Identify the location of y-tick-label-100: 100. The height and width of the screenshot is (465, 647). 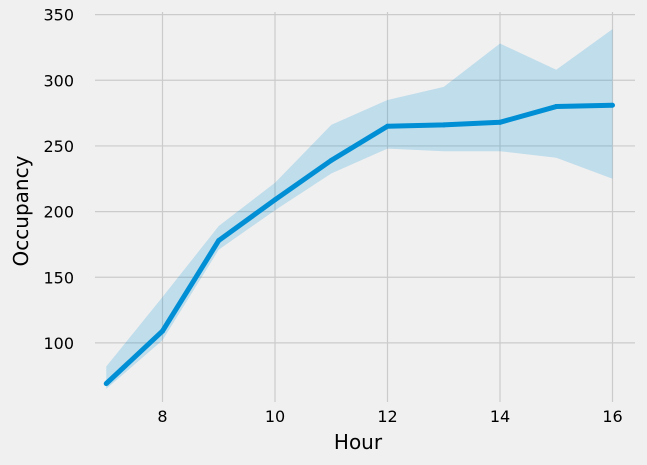
(58, 343).